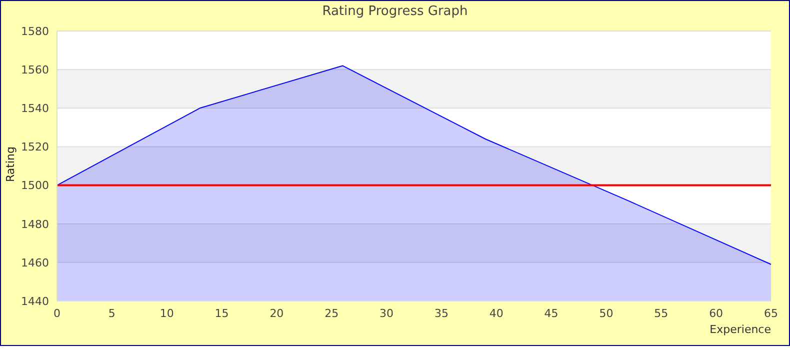 The width and height of the screenshot is (790, 350). What do you see at coordinates (387, 313) in the screenshot?
I see `x-tick-label: 30` at bounding box center [387, 313].